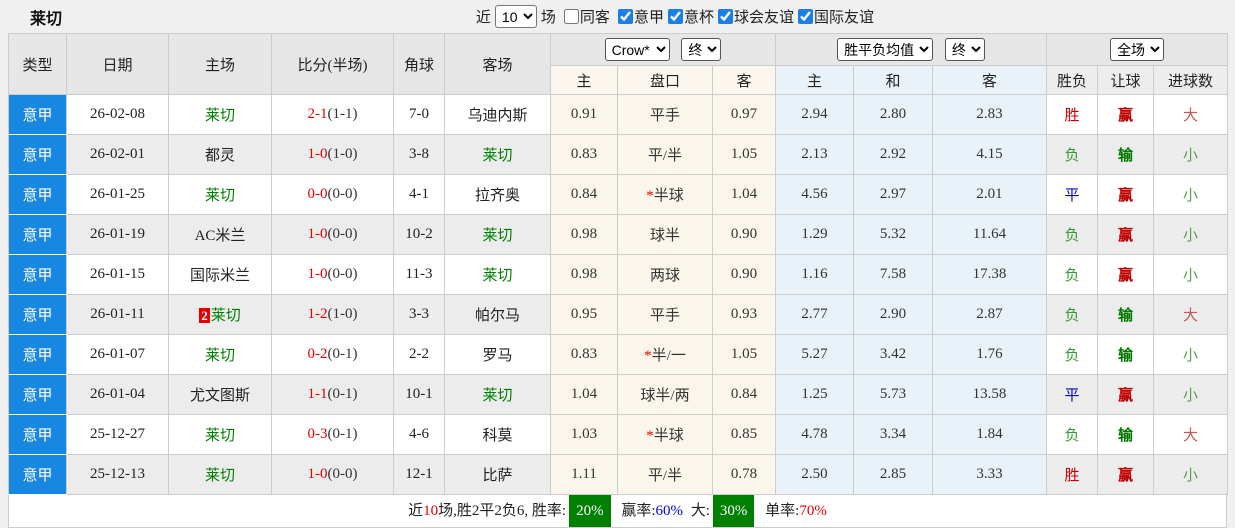 The width and height of the screenshot is (1235, 528). What do you see at coordinates (744, 354) in the screenshot?
I see `asia-away-odds: 1.05` at bounding box center [744, 354].